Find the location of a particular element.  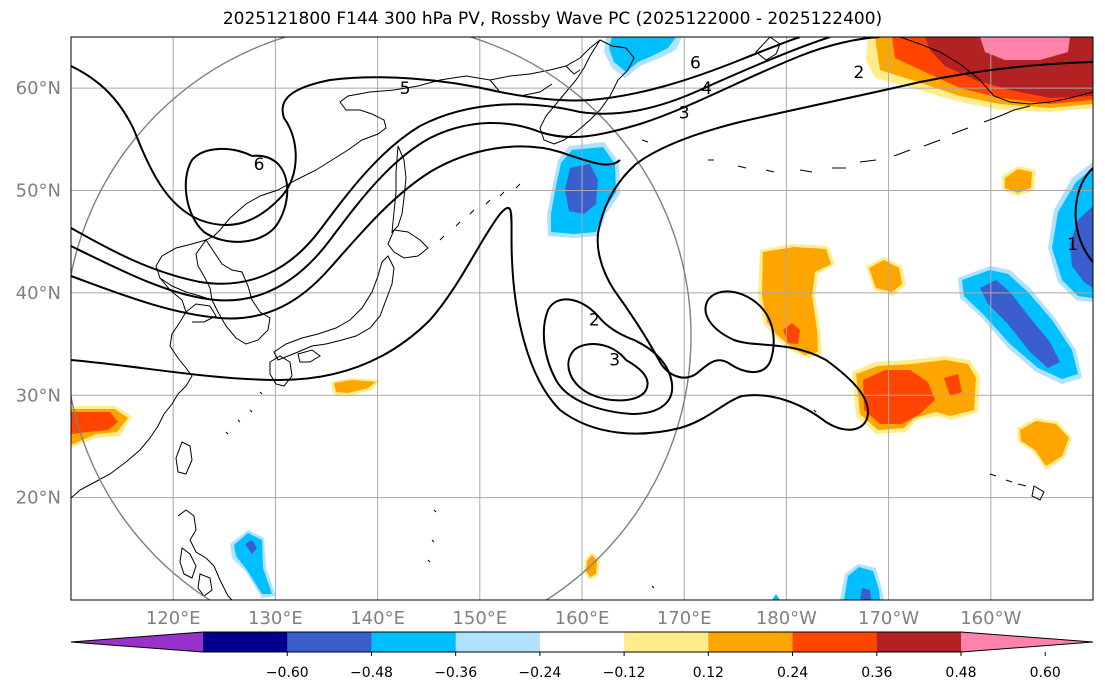

colorbar-tick-label: 0.24 is located at coordinates (792, 673).